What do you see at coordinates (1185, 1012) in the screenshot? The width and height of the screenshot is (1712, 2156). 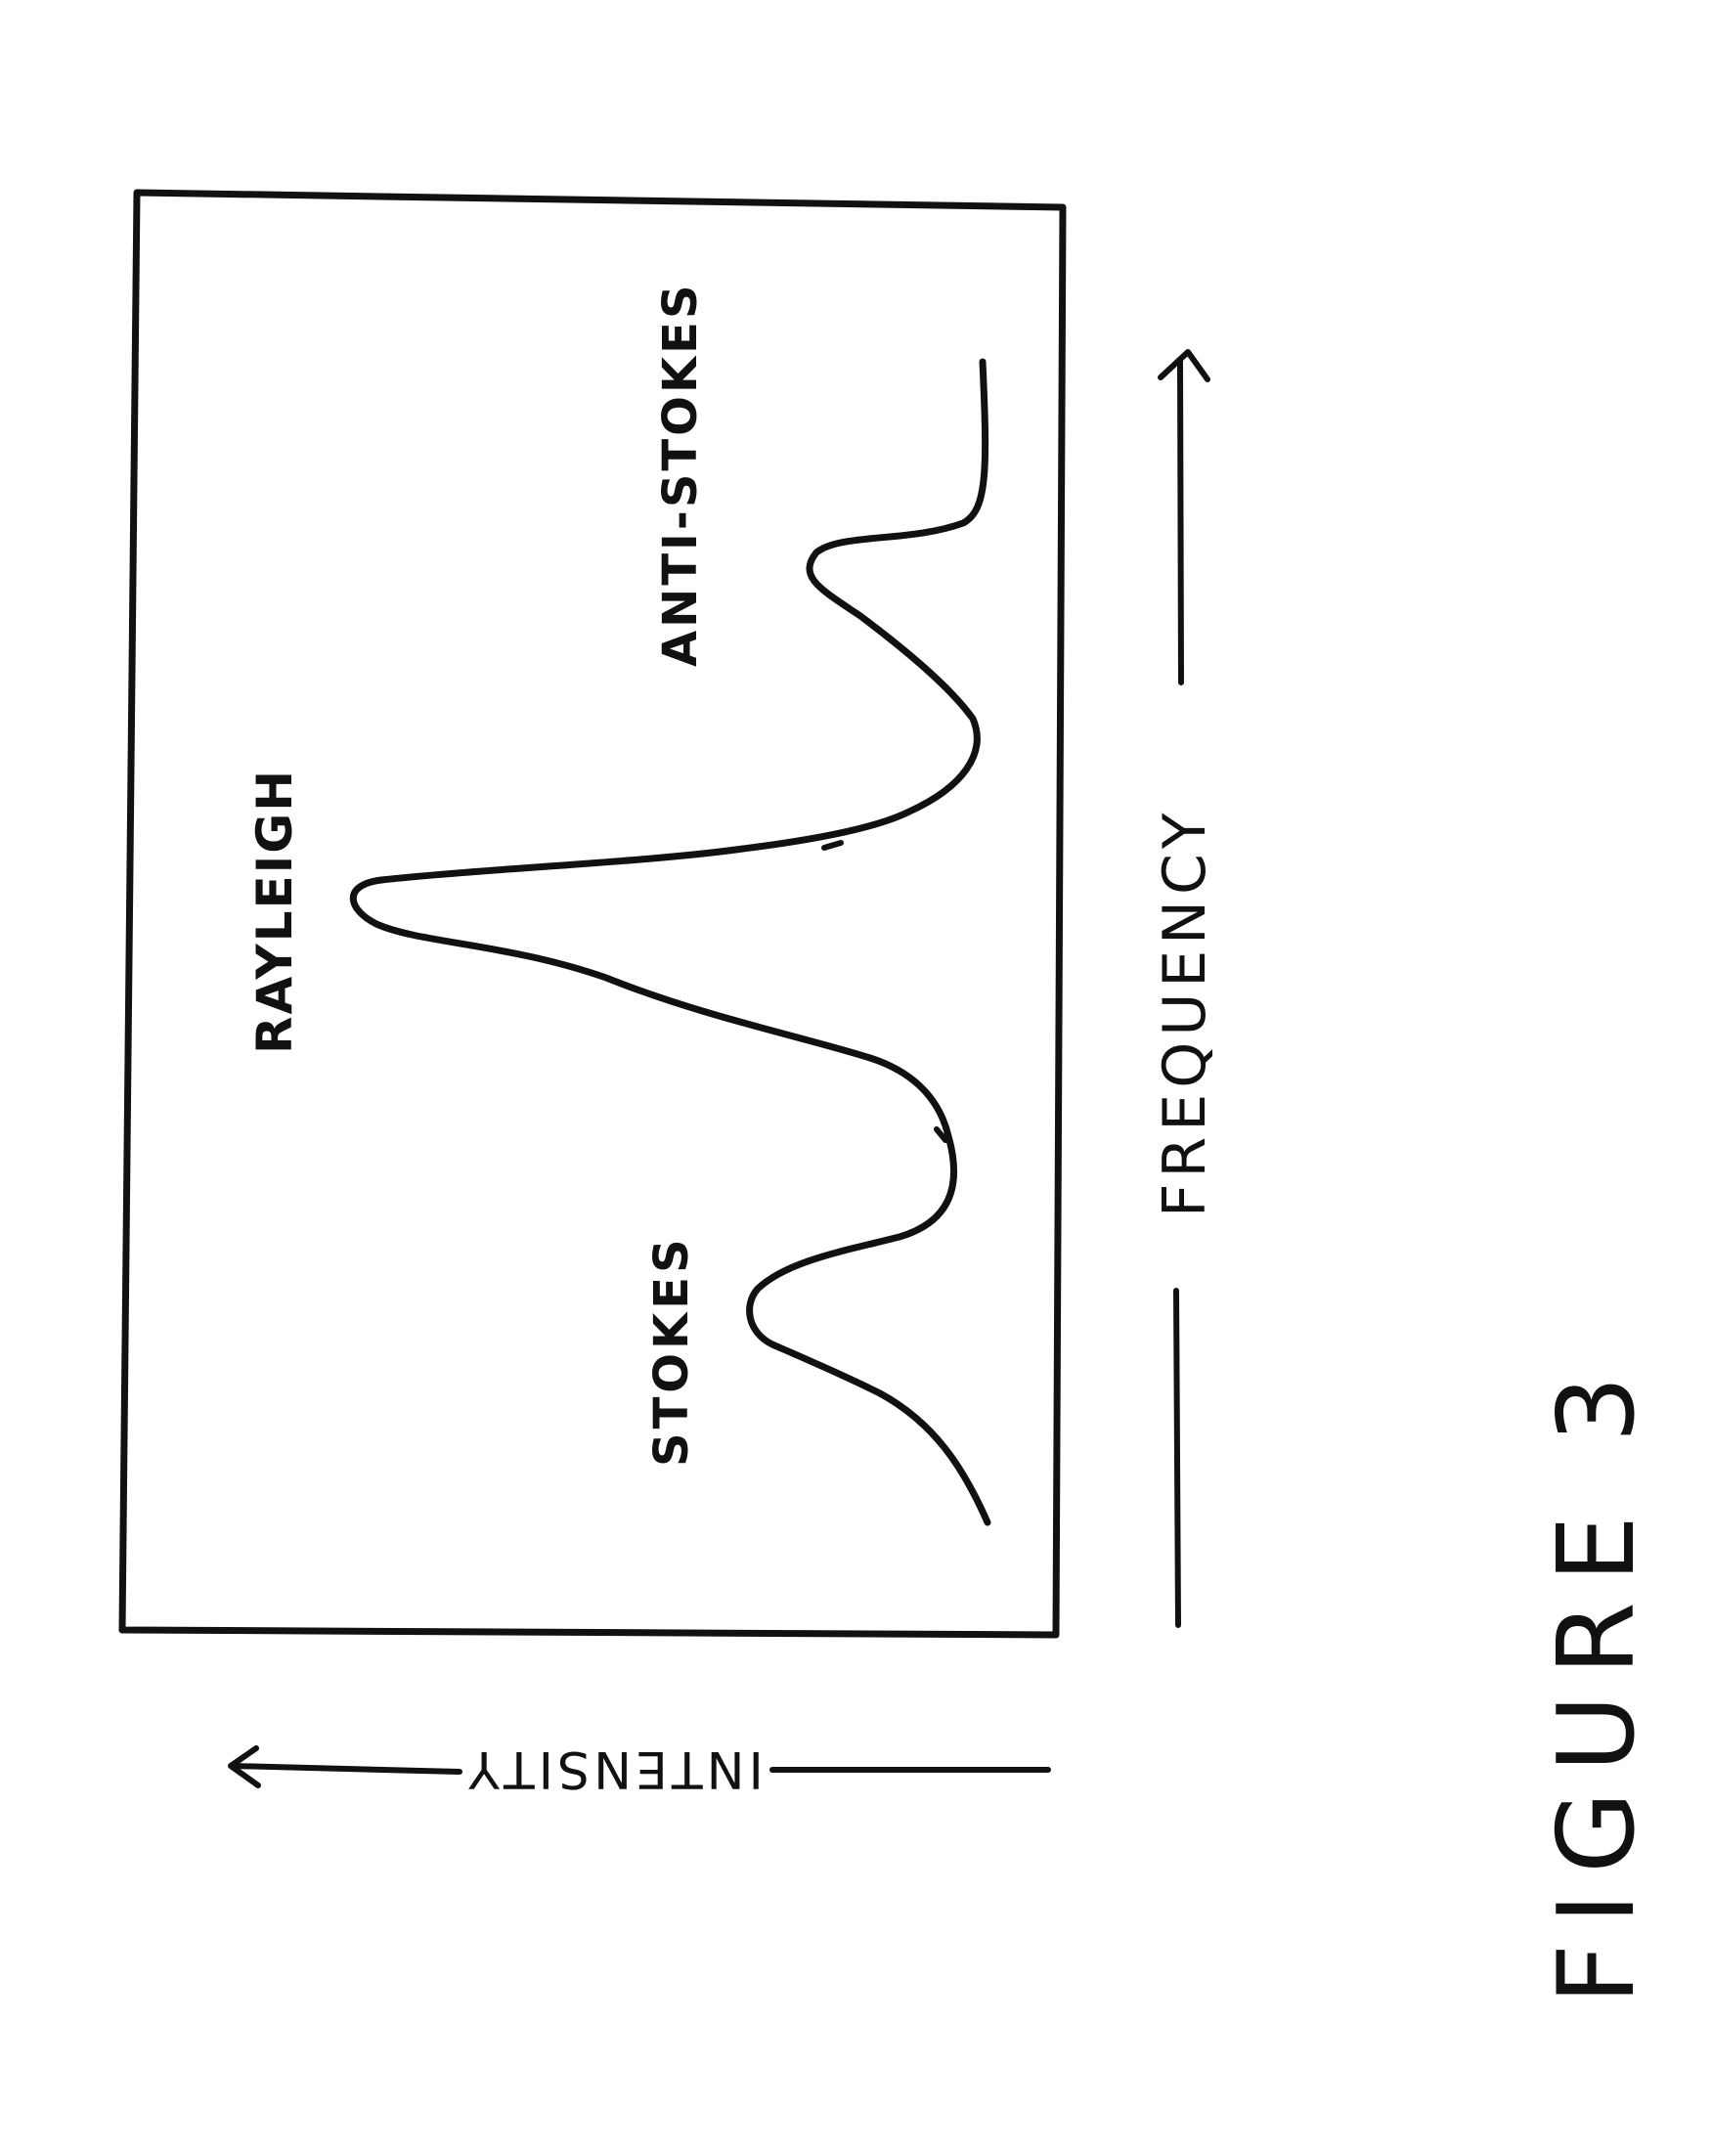 I see `frequency-axis-label: FREQUENCY` at bounding box center [1185, 1012].